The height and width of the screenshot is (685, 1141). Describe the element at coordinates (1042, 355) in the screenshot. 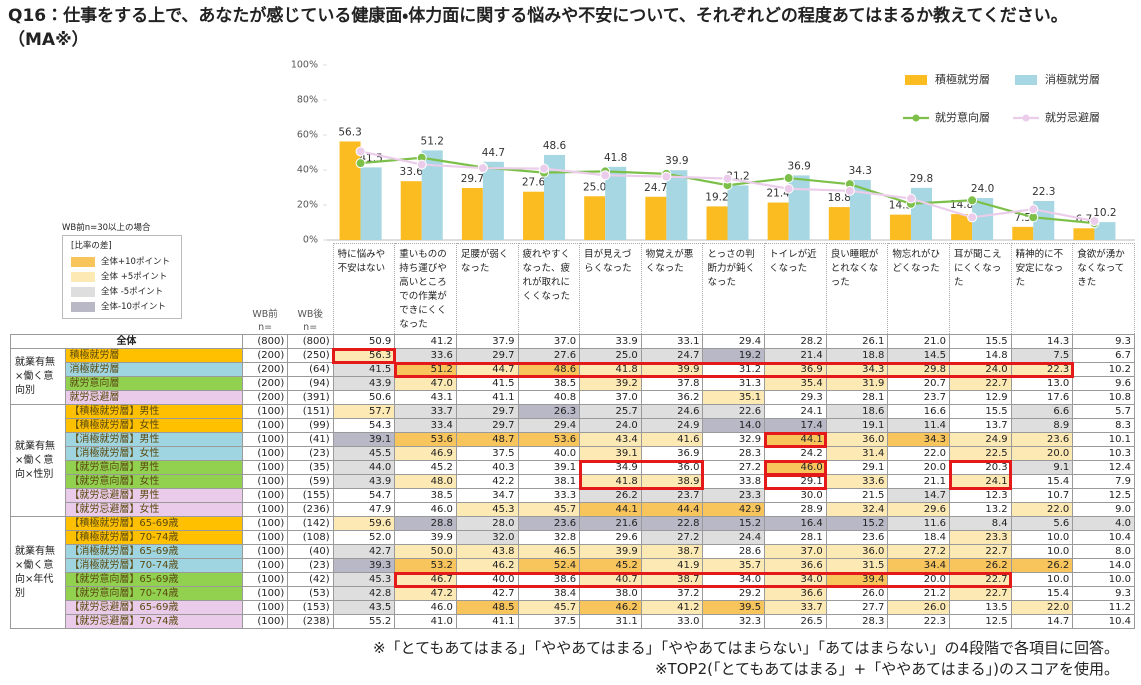

I see `table-value: 7.5` at that location.